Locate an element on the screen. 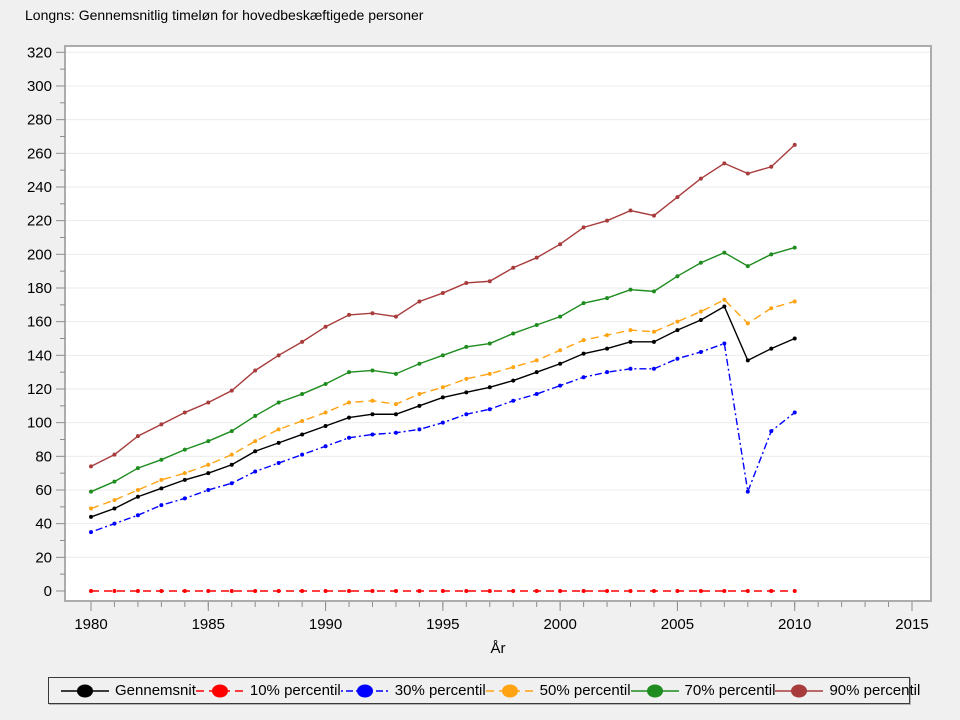 This screenshot has width=960, height=720. legend-item-50-percentil: 50% percentil is located at coordinates (558, 690).